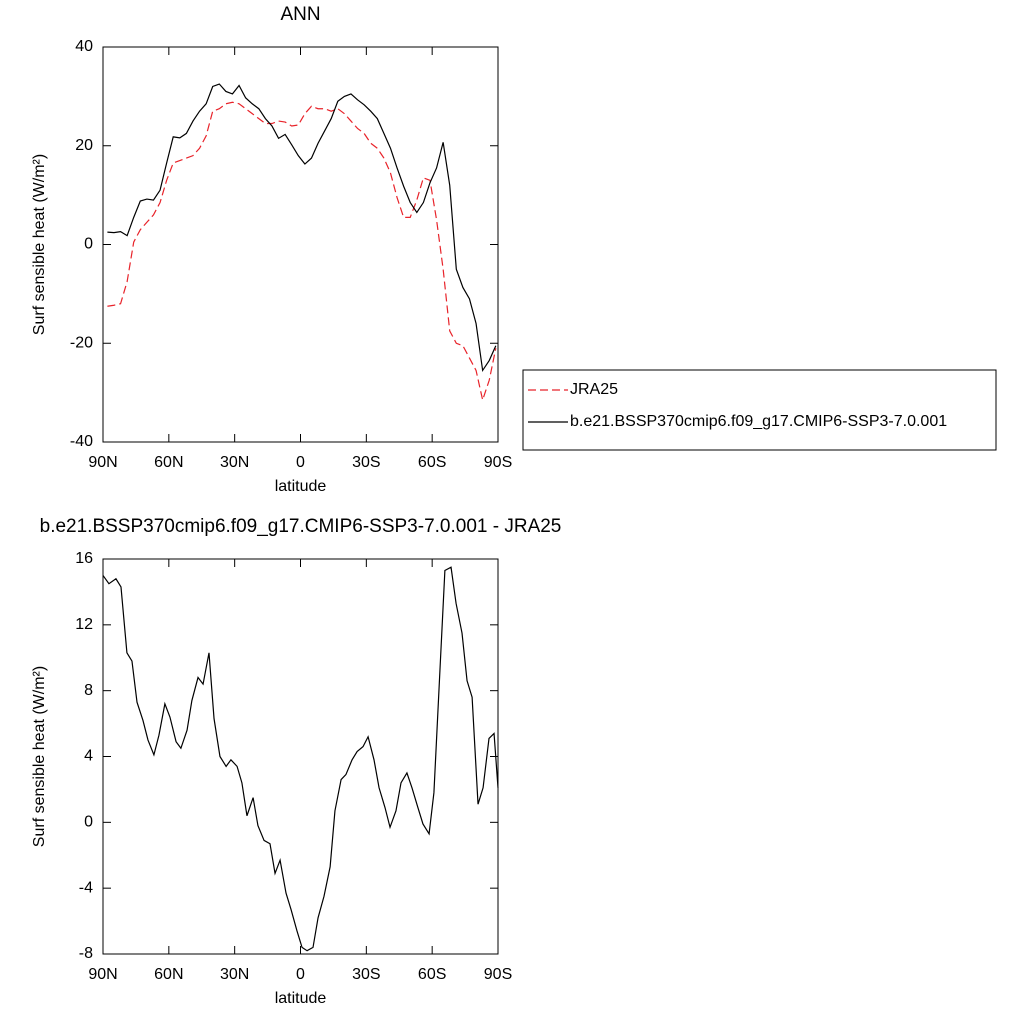 This screenshot has width=1024, height=1024. What do you see at coordinates (594, 389) in the screenshot?
I see `legend-label: JRA25` at bounding box center [594, 389].